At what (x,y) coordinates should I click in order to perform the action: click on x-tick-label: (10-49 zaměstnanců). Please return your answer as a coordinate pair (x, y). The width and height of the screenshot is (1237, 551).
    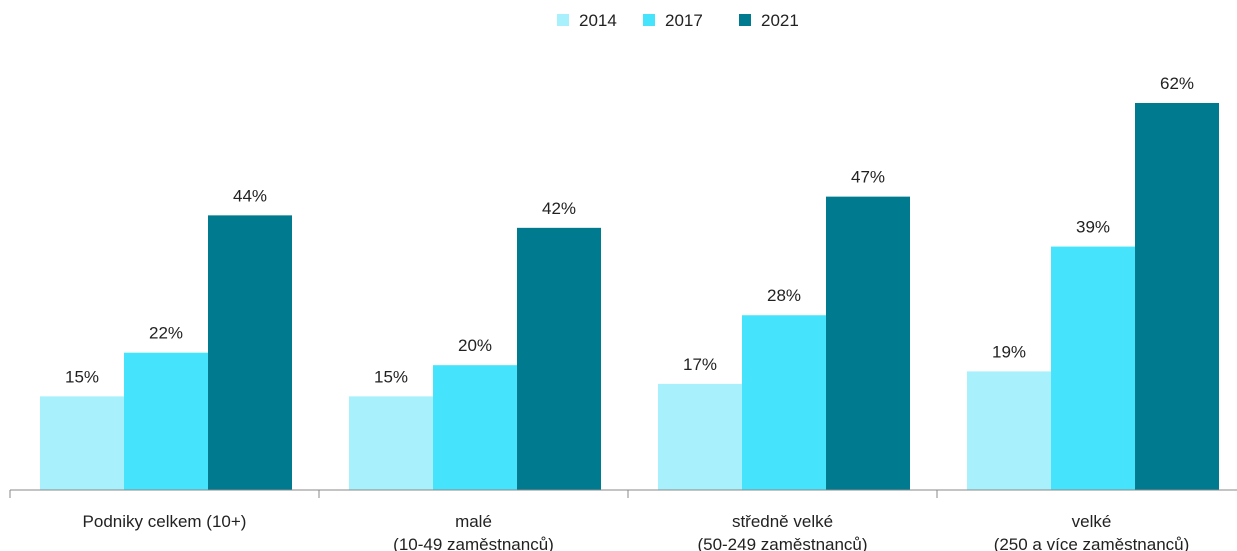
    Looking at the image, I should click on (473, 543).